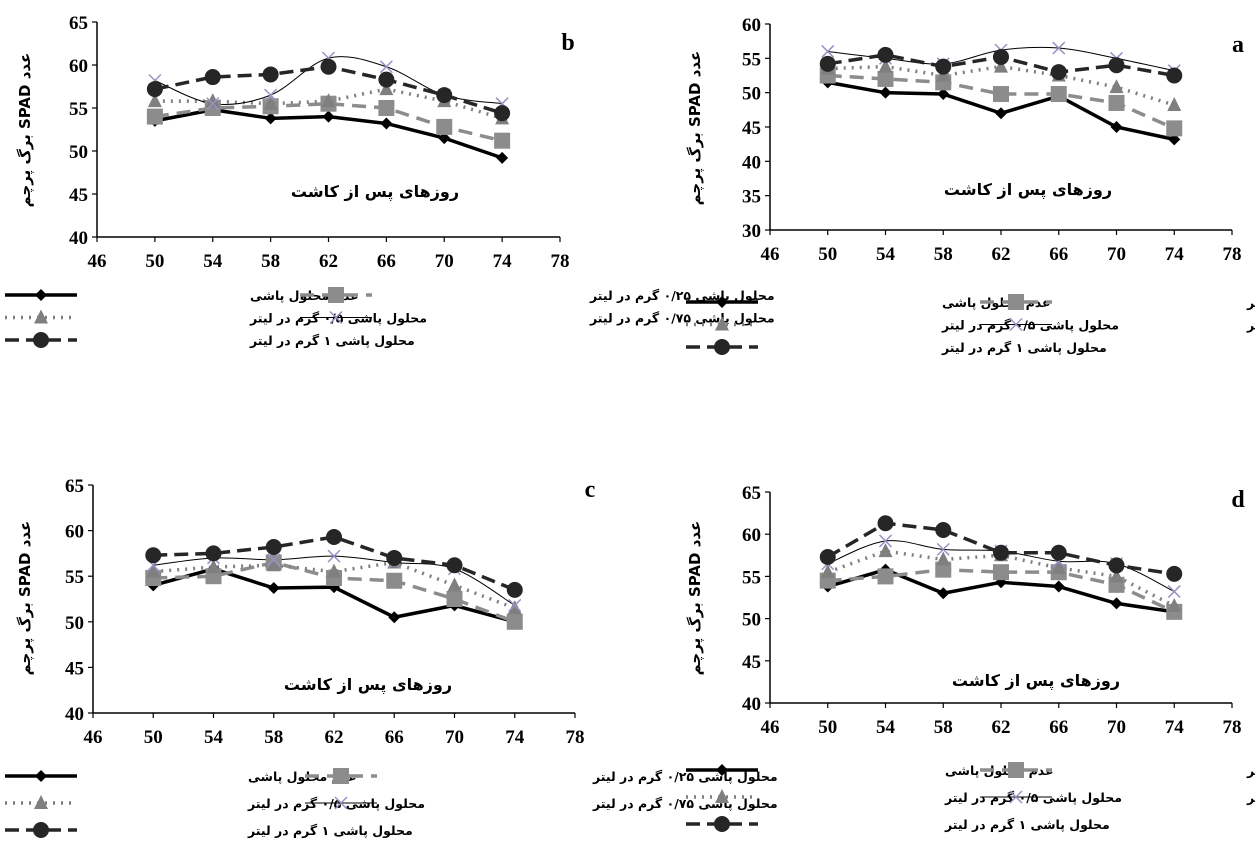  I want to click on legend-label: محلول پاشی ۰/۲۵ گرم در لیتر, so click(1250, 303).